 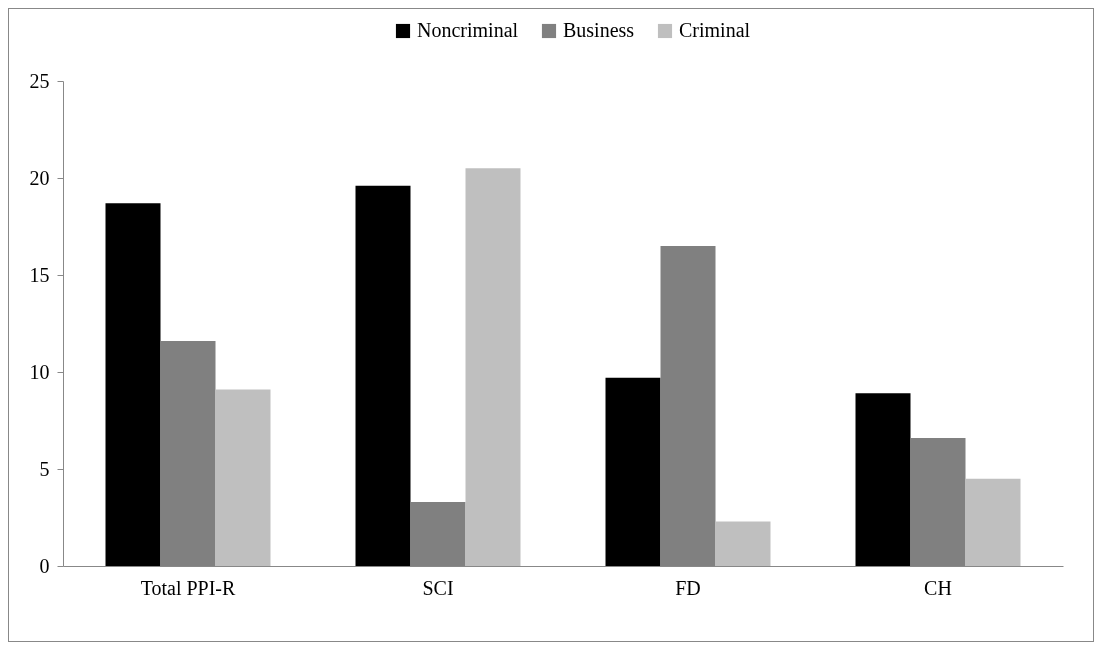 I want to click on legend-label: Criminal, so click(x=715, y=30).